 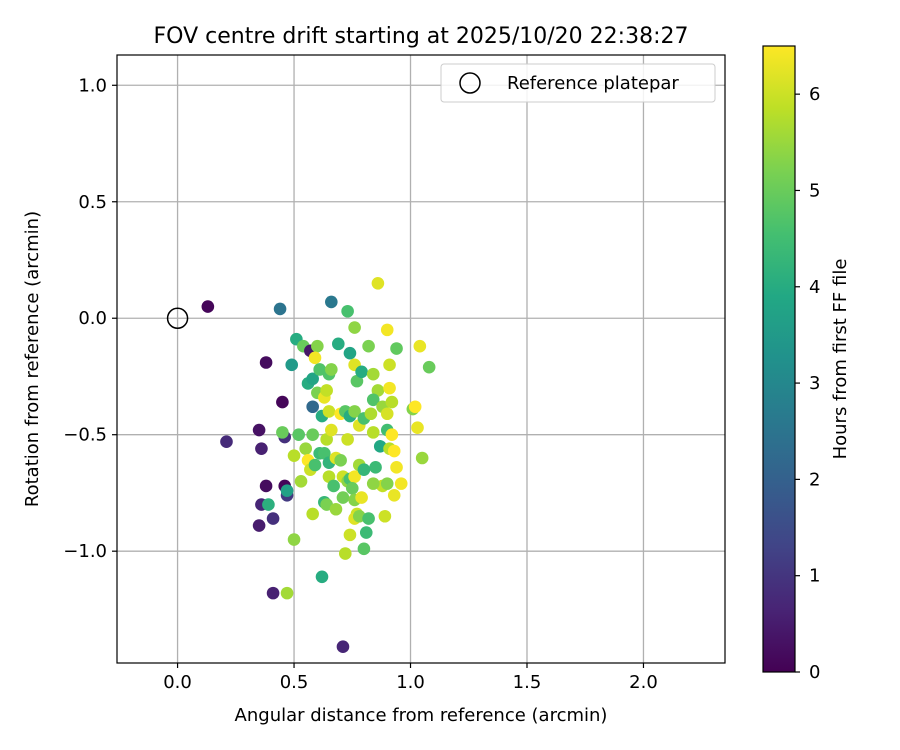 I want to click on colorbar-gradient, so click(x=779, y=359).